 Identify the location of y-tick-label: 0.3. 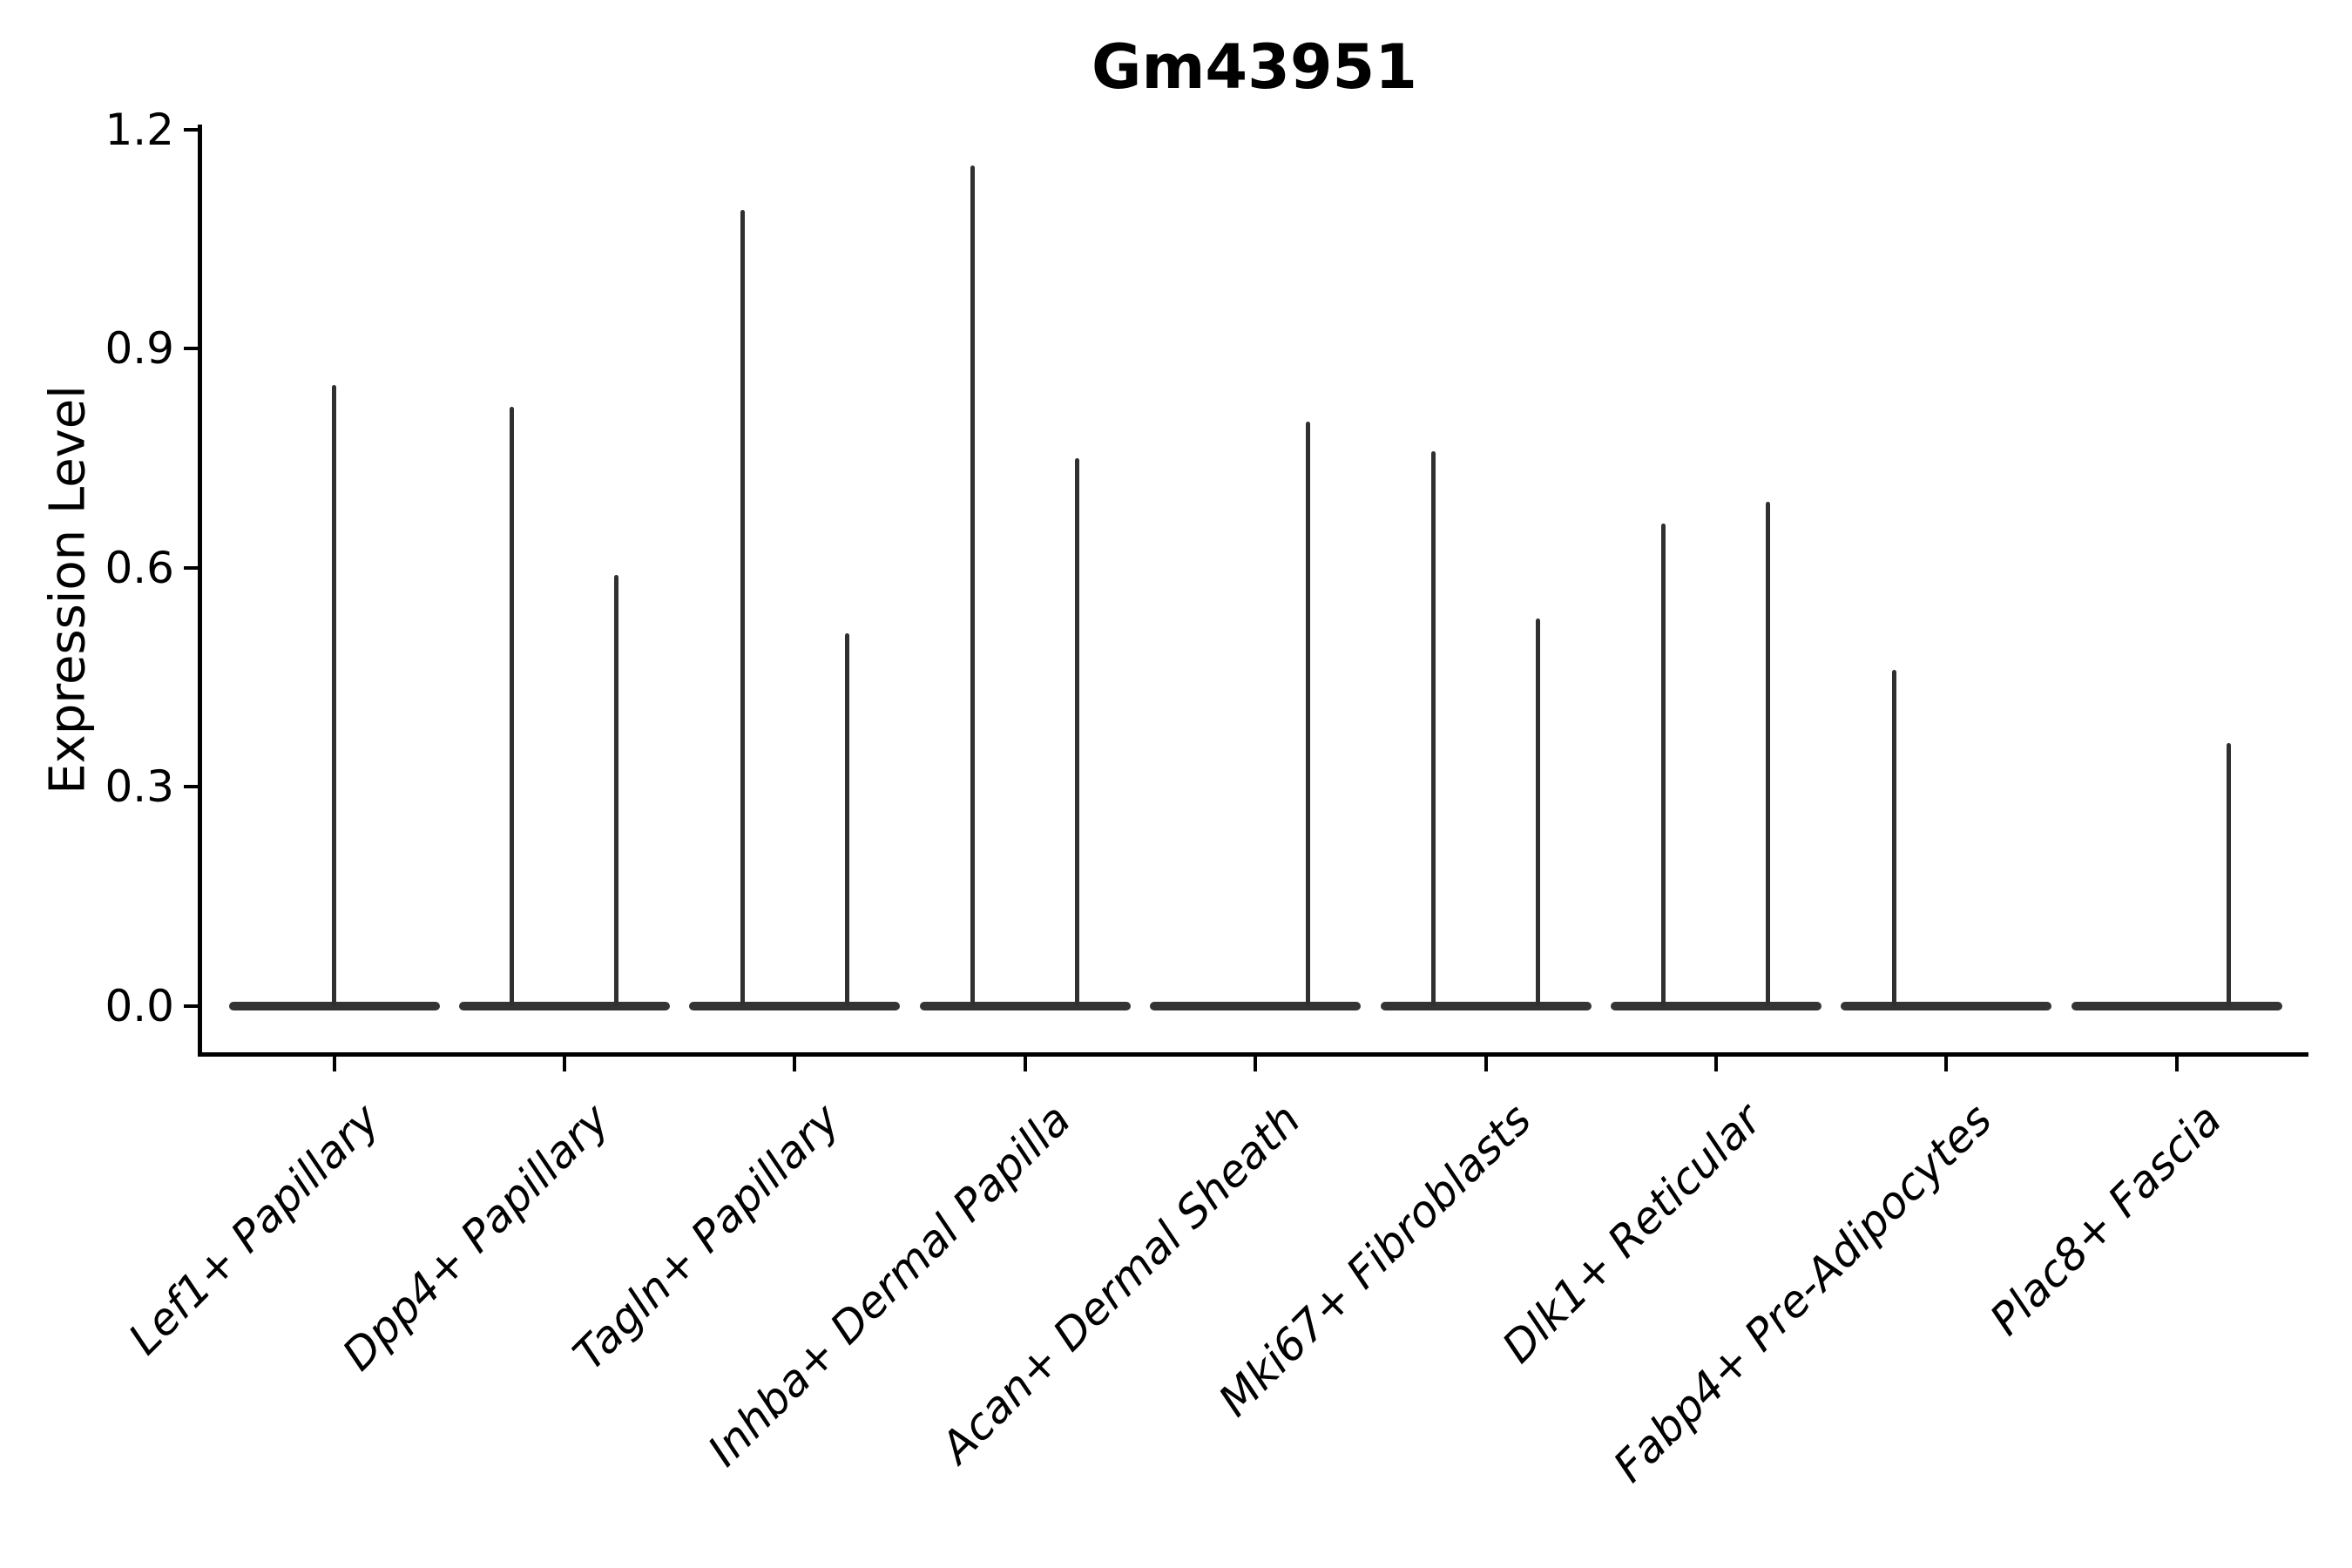
(139, 787).